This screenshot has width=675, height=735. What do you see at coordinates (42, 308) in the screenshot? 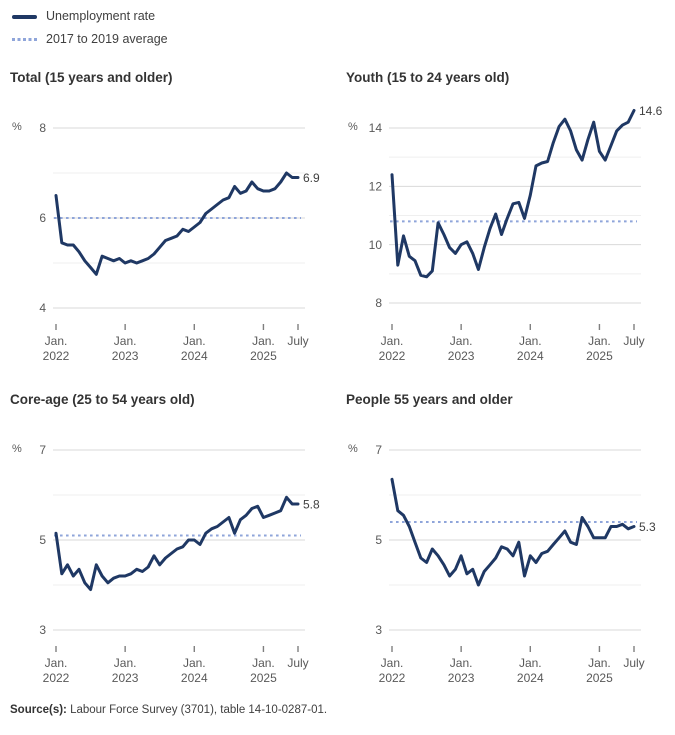
I see `y-tick-label: 4` at bounding box center [42, 308].